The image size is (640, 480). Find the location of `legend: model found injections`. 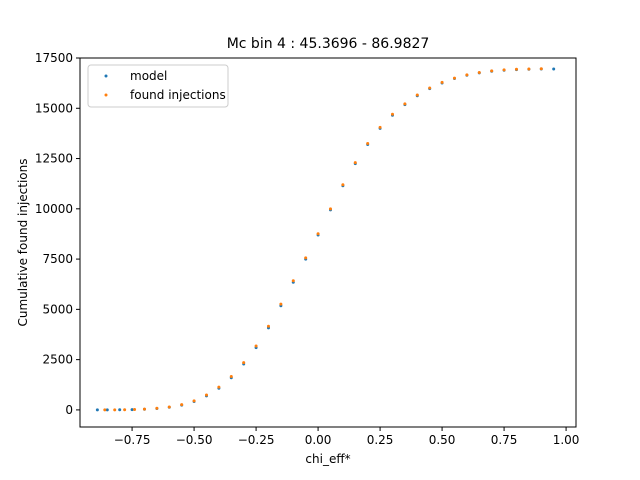

legend: model found injections is located at coordinates (158, 86).